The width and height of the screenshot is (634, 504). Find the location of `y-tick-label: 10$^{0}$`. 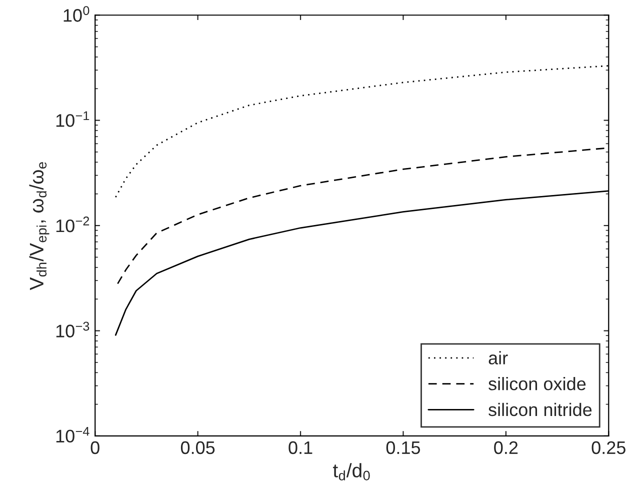

y-tick-label: 10$^{0}$ is located at coordinates (77, 14).